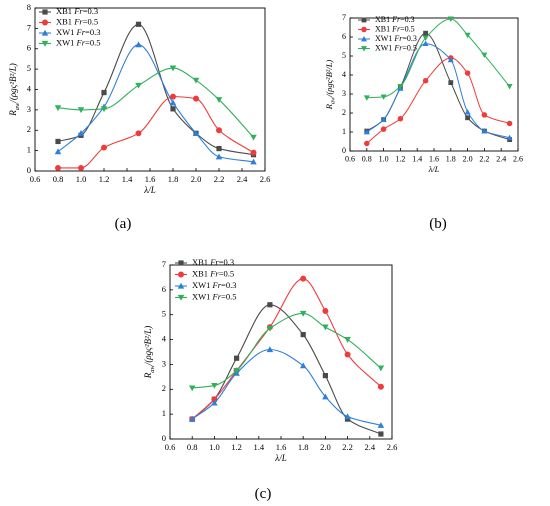 The height and width of the screenshot is (506, 550). I want to click on y-tick-label-a-4: 4, so click(29, 88).